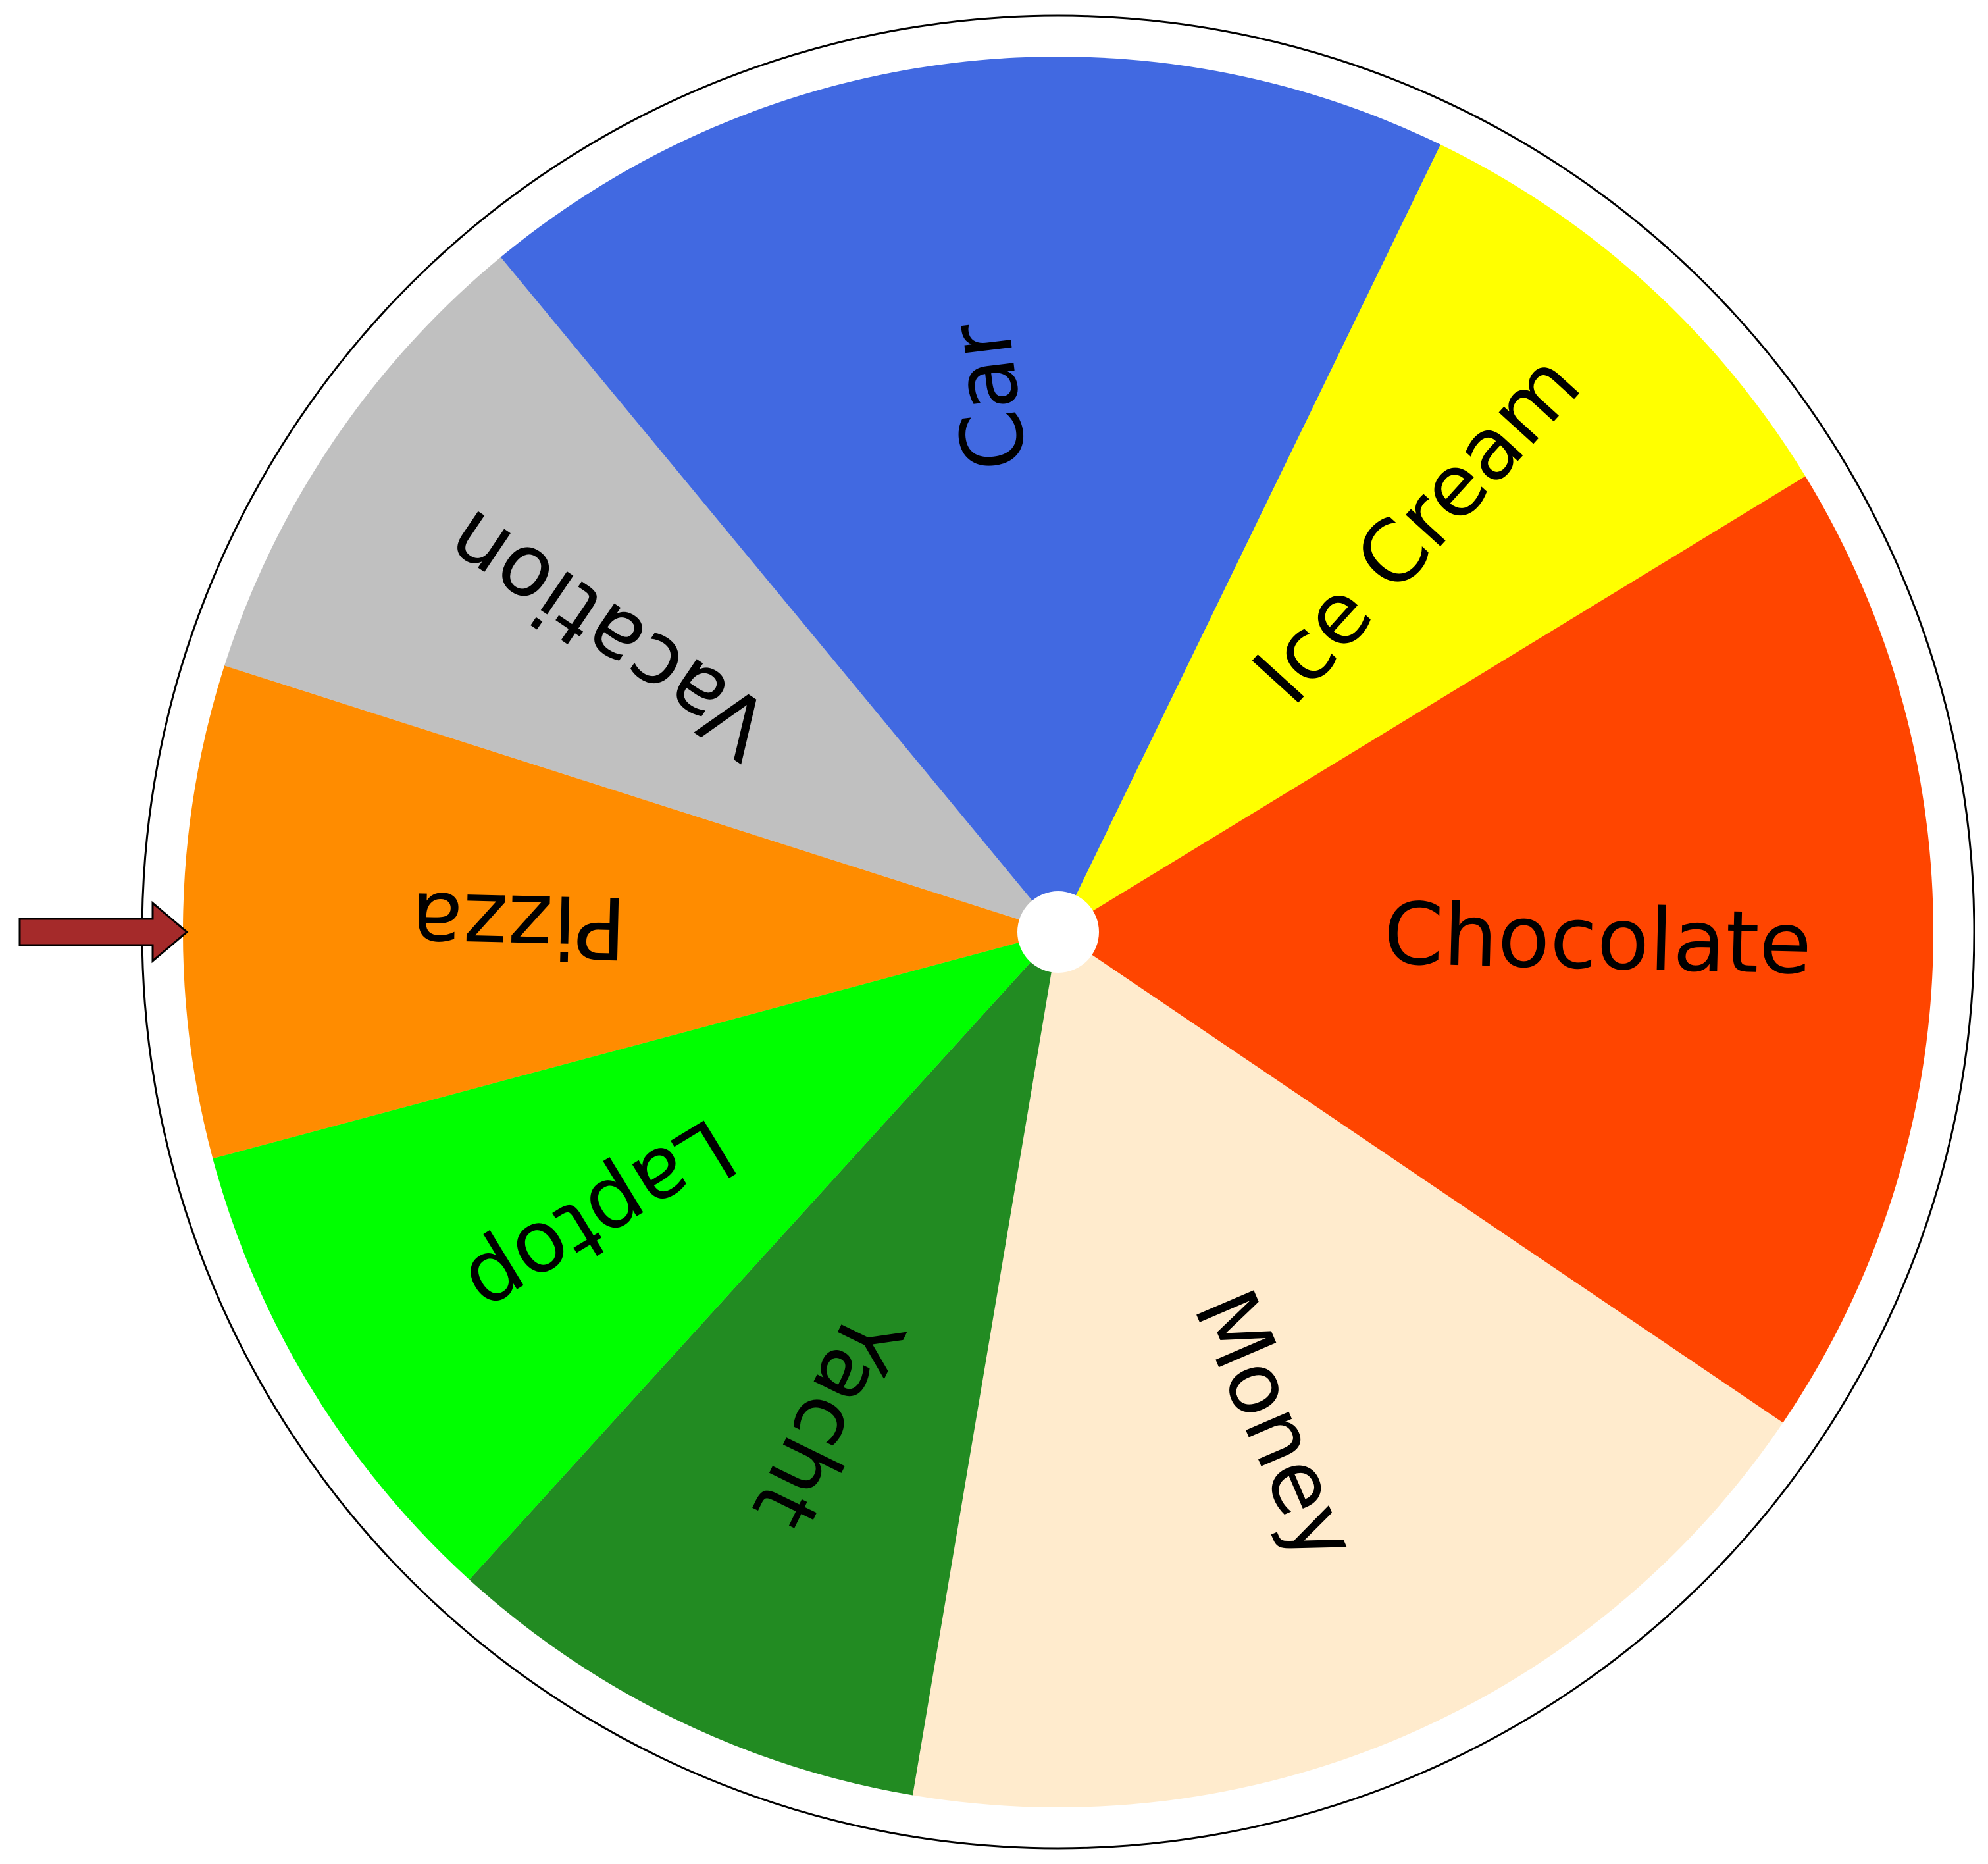 The width and height of the screenshot is (1988, 1864). I want to click on segment-yacht, so click(764, 1364).